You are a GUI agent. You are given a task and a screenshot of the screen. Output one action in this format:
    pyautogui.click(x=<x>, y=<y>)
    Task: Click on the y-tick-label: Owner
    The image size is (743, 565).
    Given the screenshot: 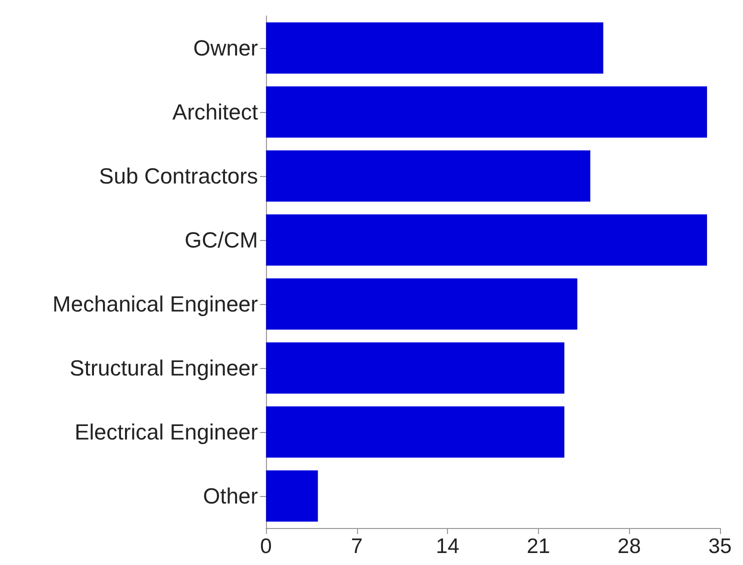 What is the action you would take?
    pyautogui.click(x=225, y=48)
    